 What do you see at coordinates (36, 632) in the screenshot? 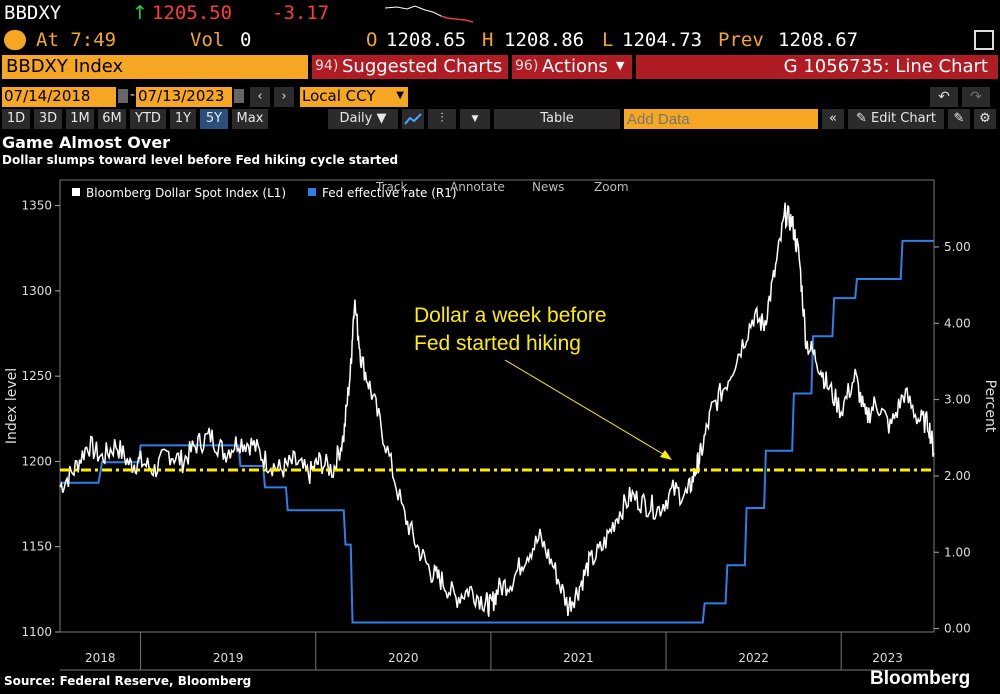
I see `y-tick-label: 1100` at bounding box center [36, 632].